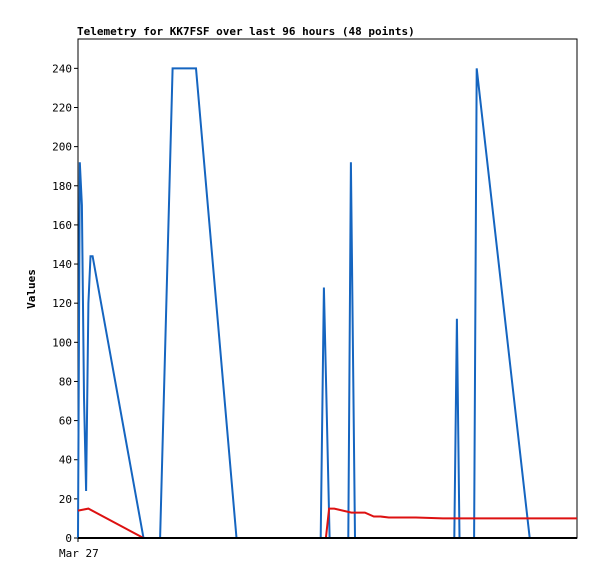 Image resolution: width=597 pixels, height=579 pixels. I want to click on y-tick-label: 200, so click(62, 147).